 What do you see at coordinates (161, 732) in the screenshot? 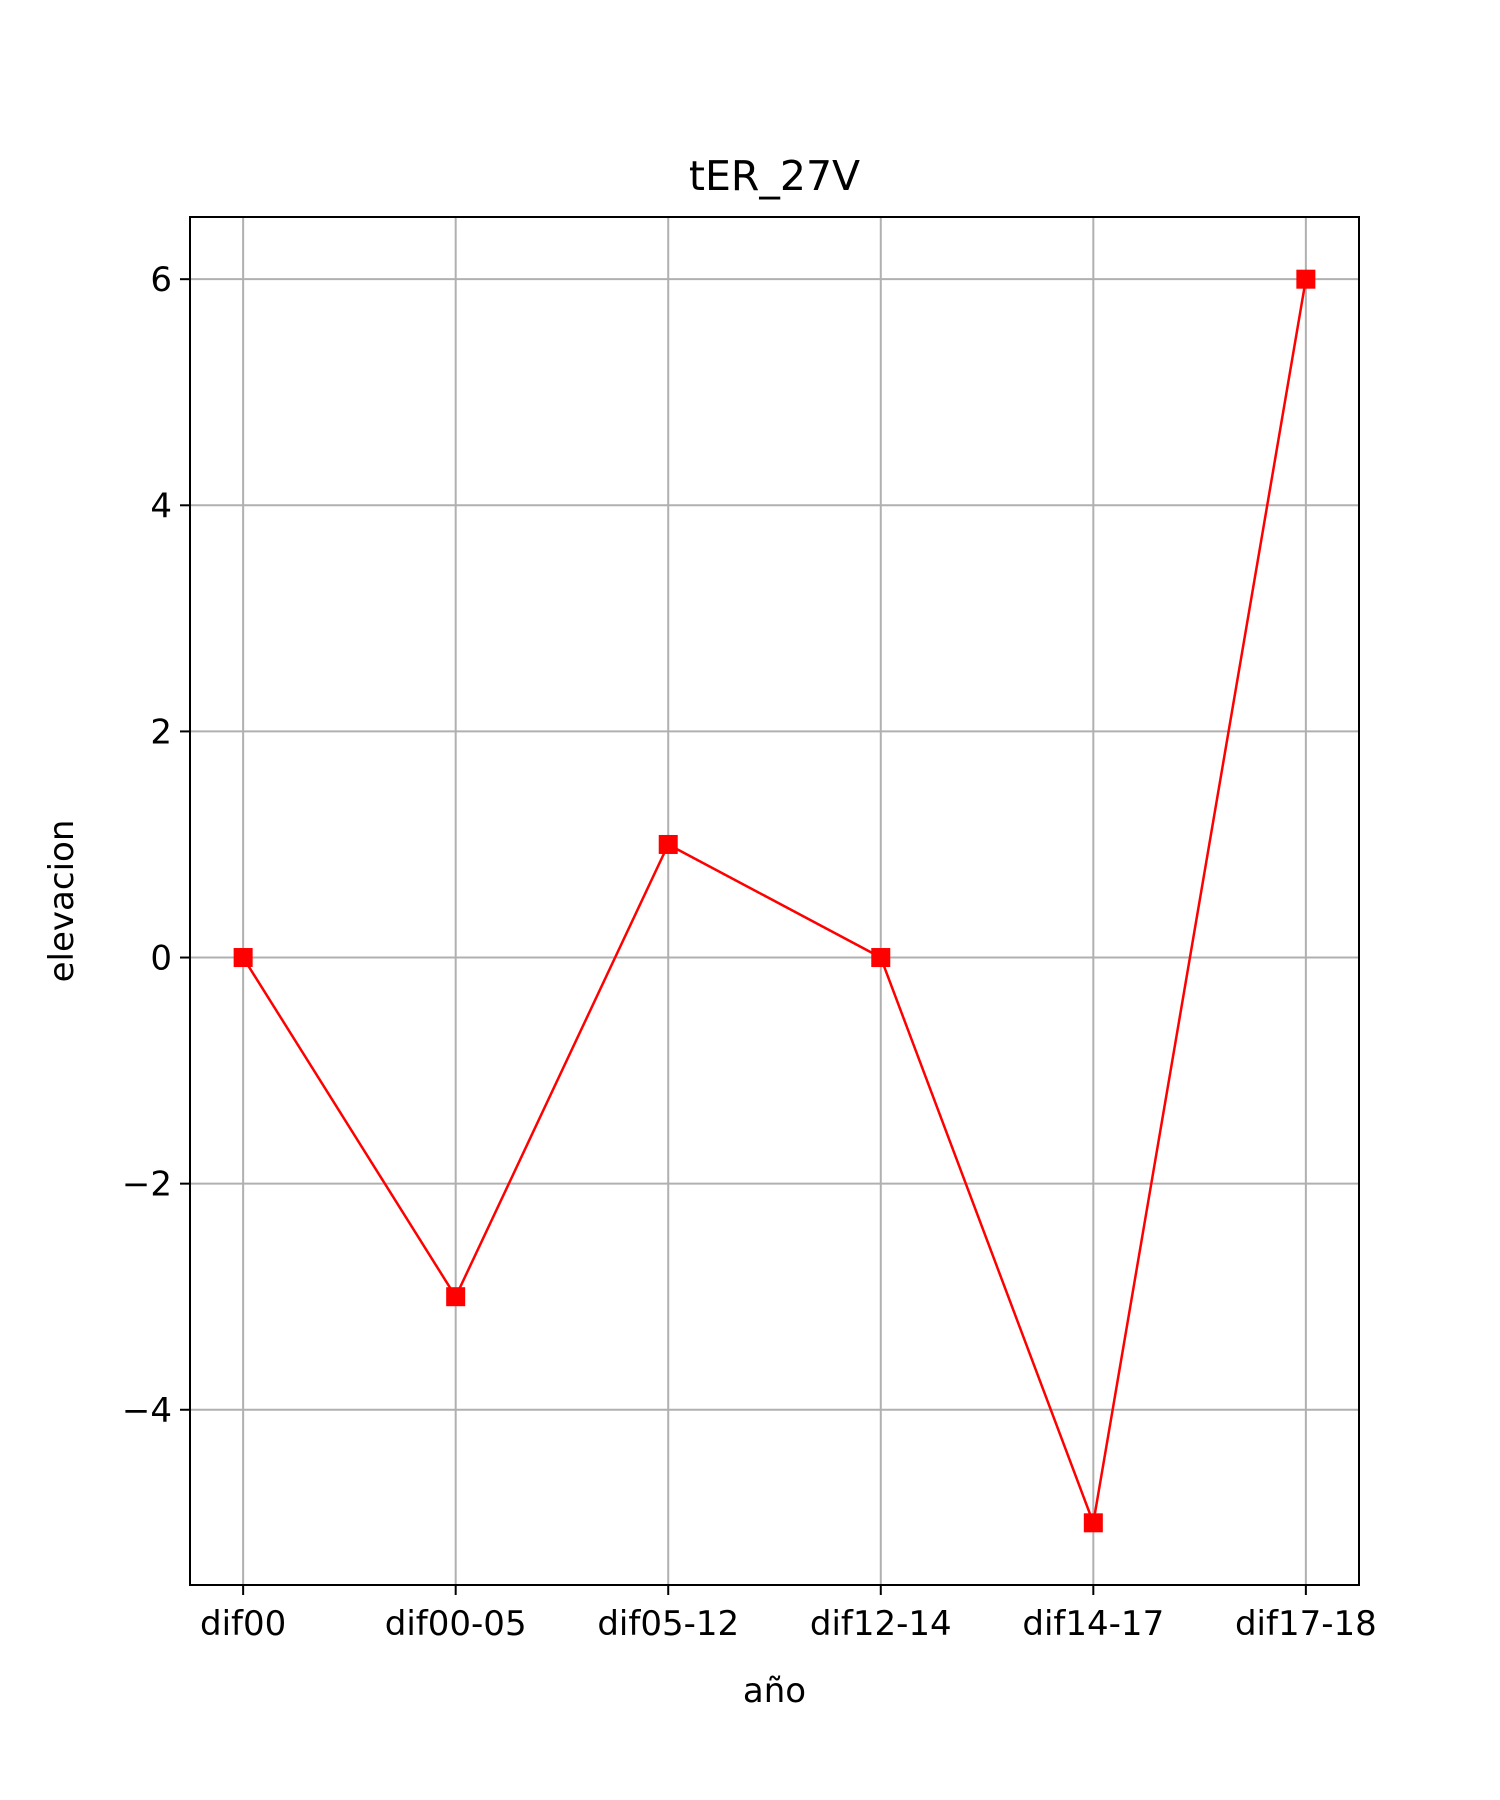
I see `y-tick-label: 2` at bounding box center [161, 732].